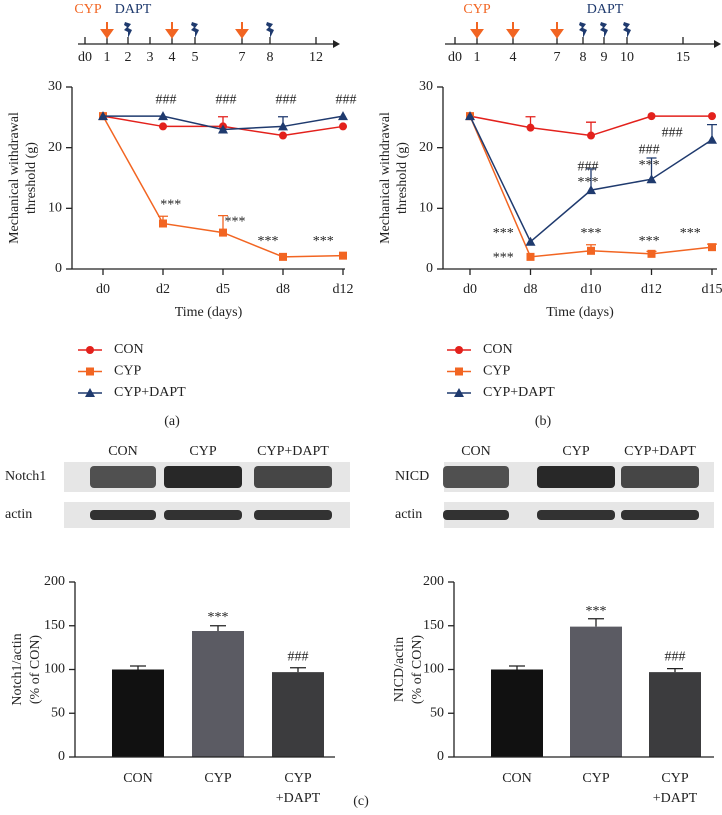 The width and height of the screenshot is (722, 815). I want to click on timeline-label: 3, so click(150, 57).